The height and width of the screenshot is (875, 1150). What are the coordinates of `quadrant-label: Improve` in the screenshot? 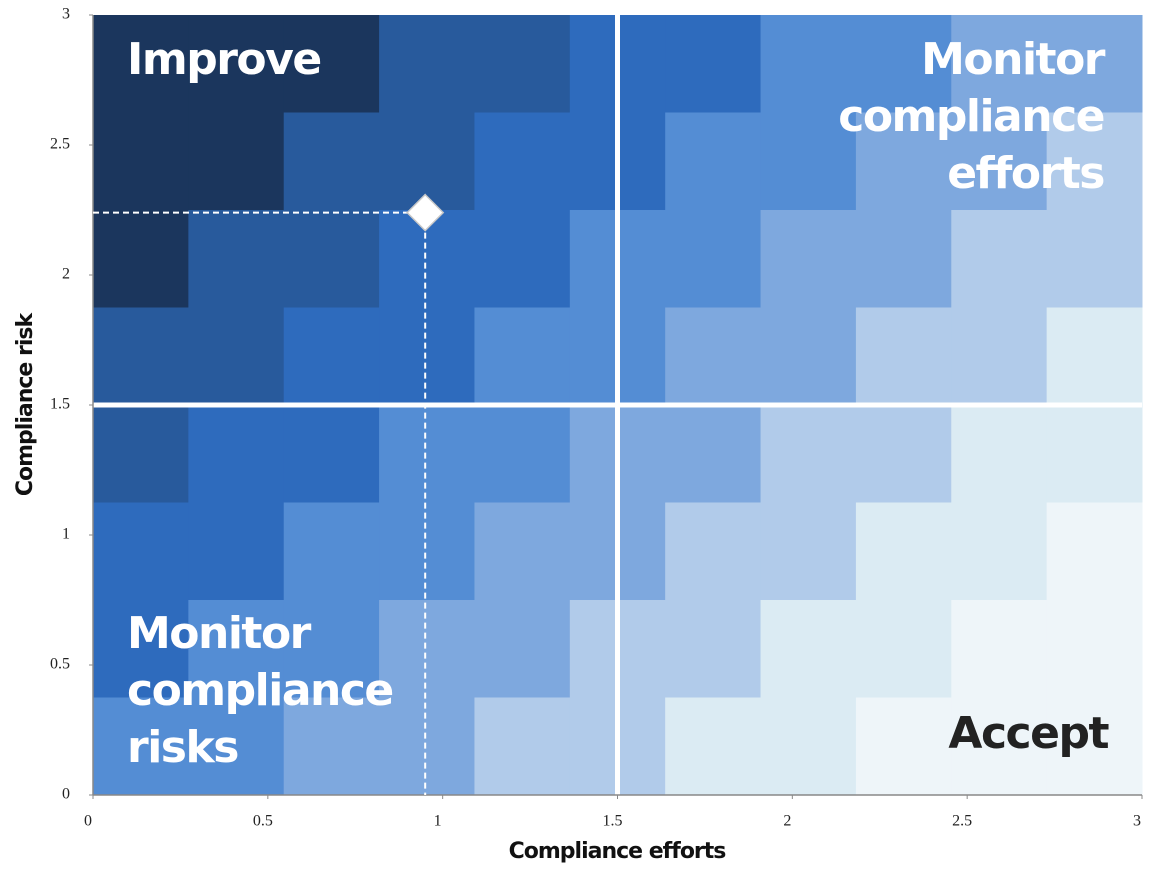 It's located at (224, 59).